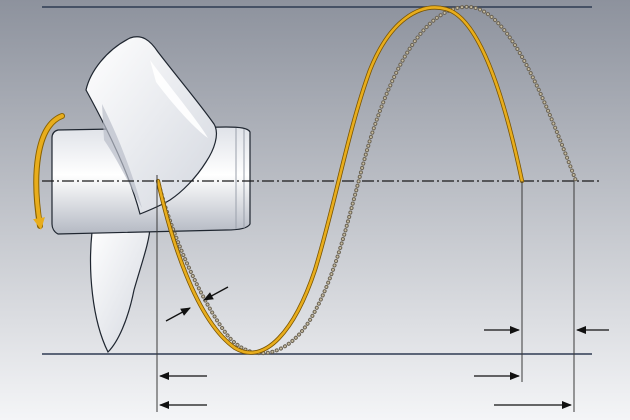 Image resolution: width=630 pixels, height=420 pixels. I want to click on curved-arrow-icon, so click(48, 172).